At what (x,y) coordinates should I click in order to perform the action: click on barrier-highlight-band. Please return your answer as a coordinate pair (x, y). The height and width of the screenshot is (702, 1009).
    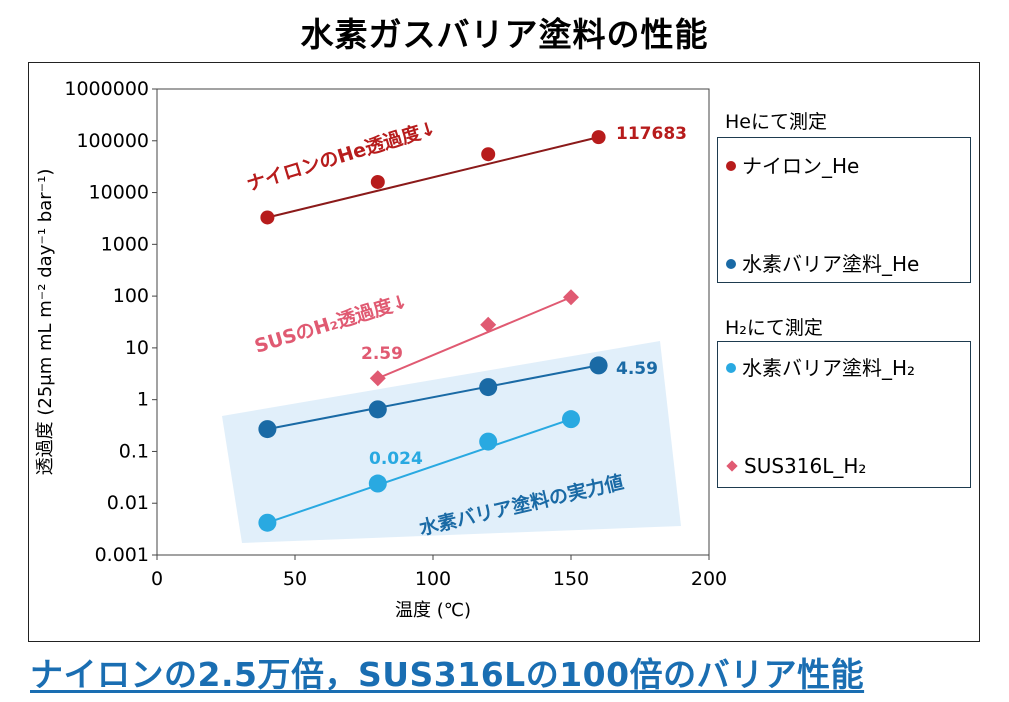
    Looking at the image, I should click on (451, 442).